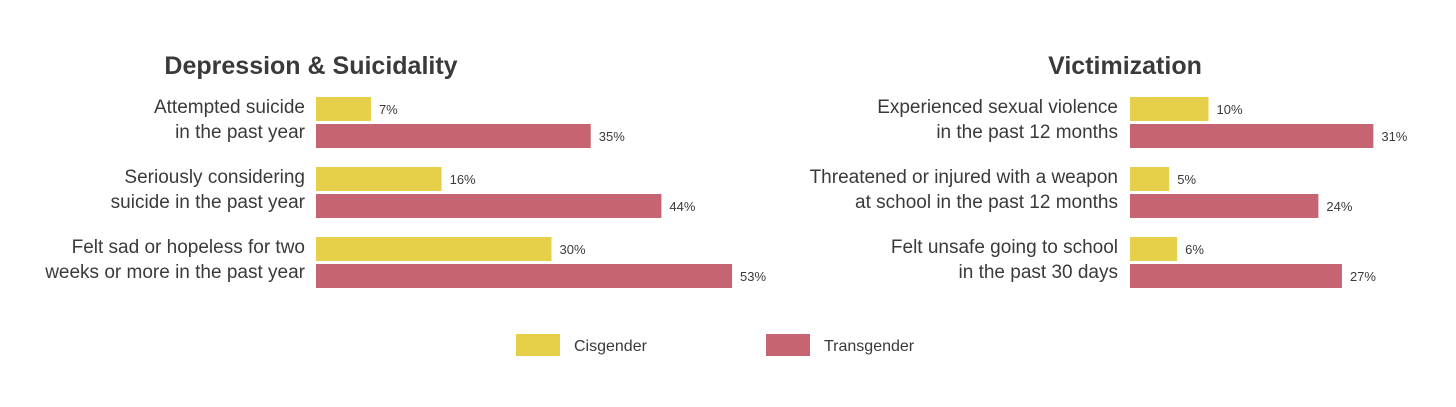 Image resolution: width=1456 pixels, height=407 pixels. What do you see at coordinates (174, 272) in the screenshot?
I see `category-label-line: weeks or more in the past year` at bounding box center [174, 272].